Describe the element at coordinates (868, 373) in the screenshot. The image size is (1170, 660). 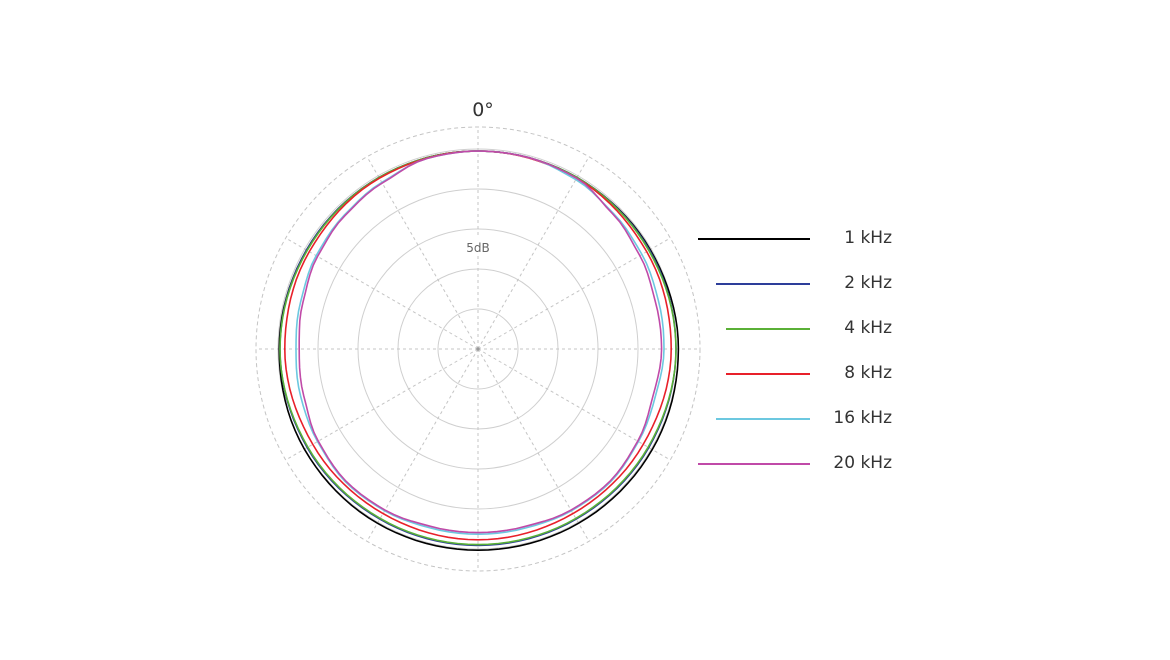
I see `legend-label-3: 8 kHz` at that location.